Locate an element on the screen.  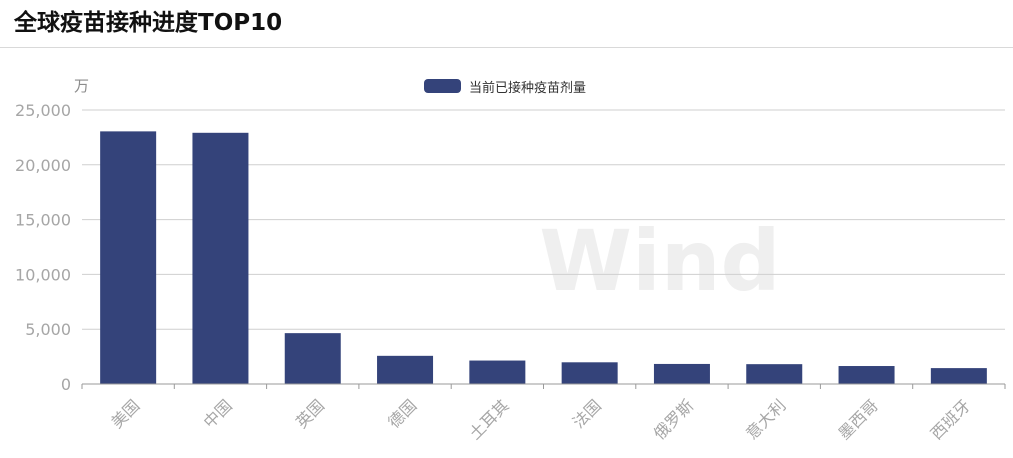
chart-header: 全球疫苗接种进度TOP10 is located at coordinates (506, 24).